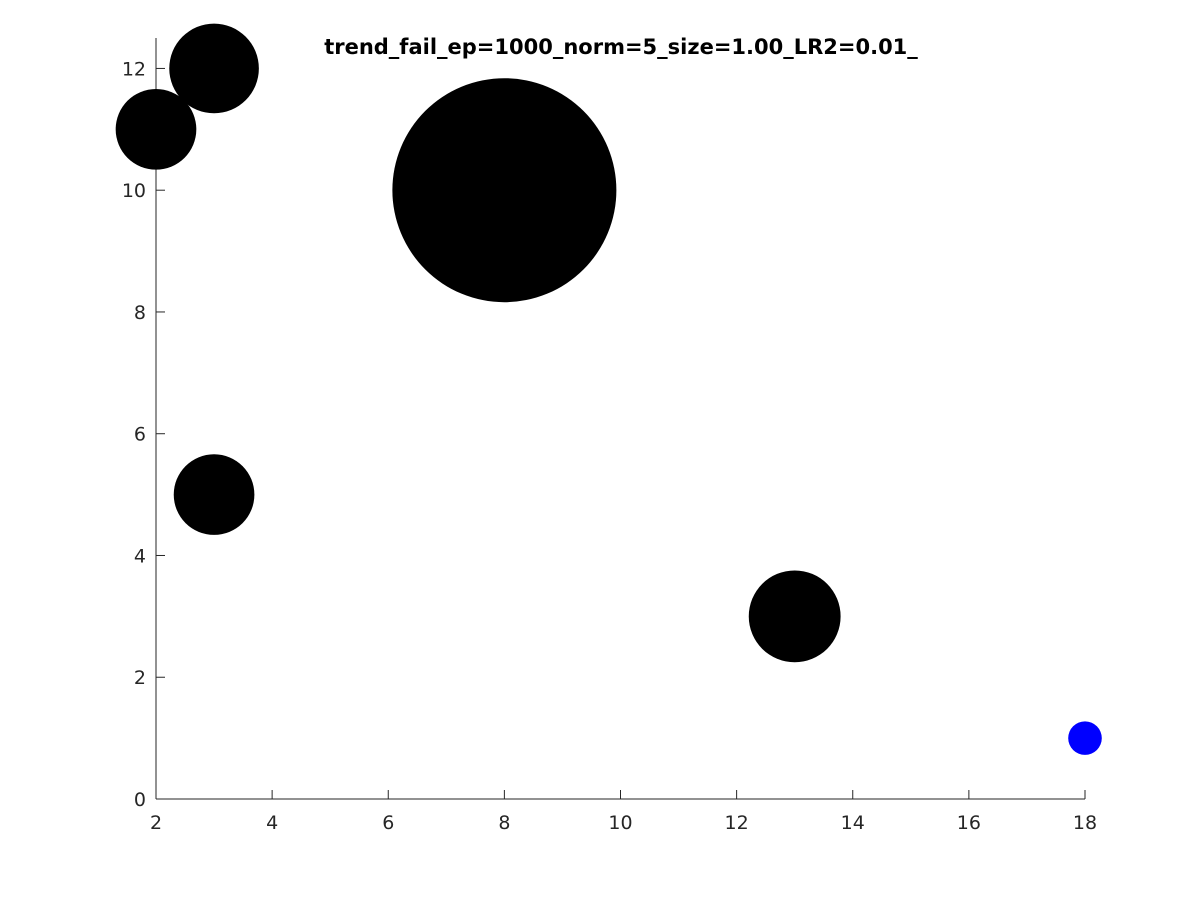  What do you see at coordinates (134, 69) in the screenshot?
I see `y-tick-label: 12` at bounding box center [134, 69].